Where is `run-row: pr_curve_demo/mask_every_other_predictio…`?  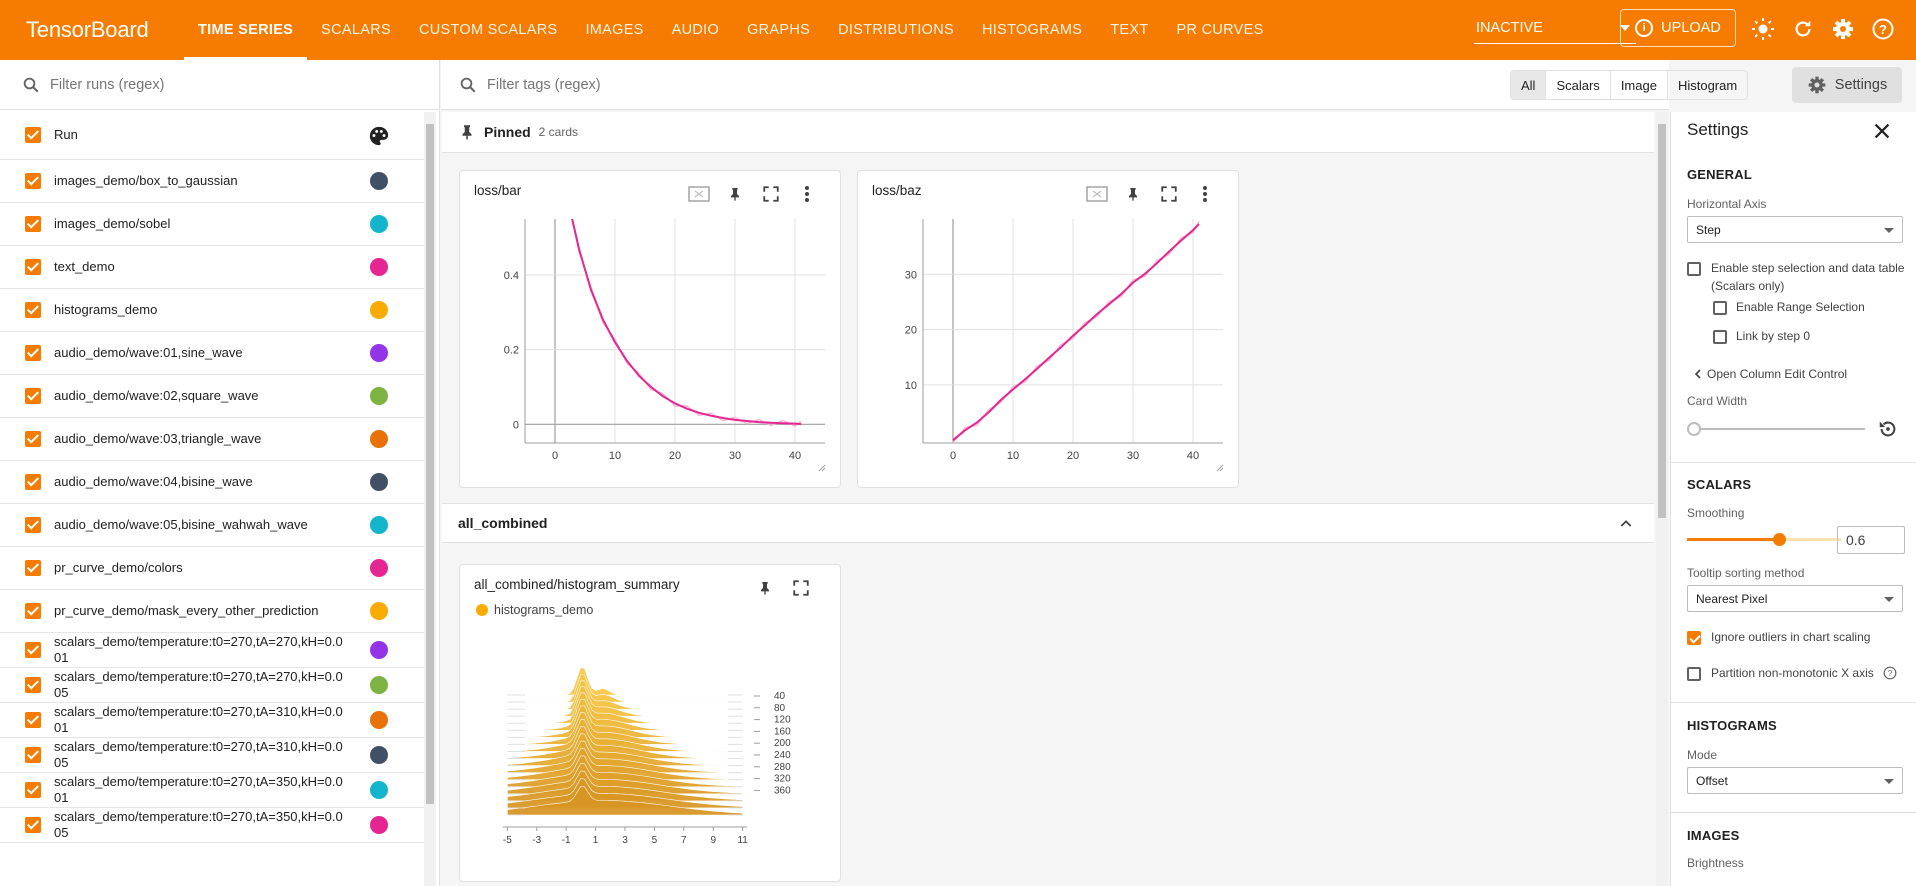
run-row: pr_curve_demo/mask_every_other_predictio… is located at coordinates (212, 611).